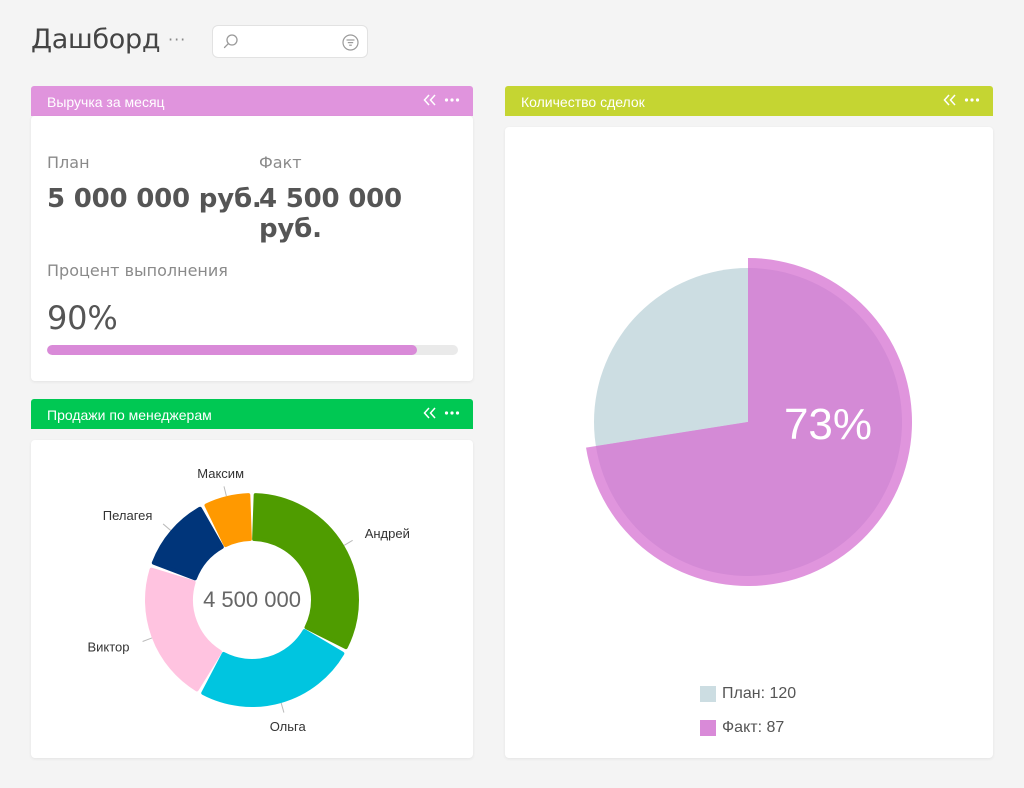  Describe the element at coordinates (252, 414) in the screenshot. I see `widget-header-sales: Продажи по менеджерам` at that location.